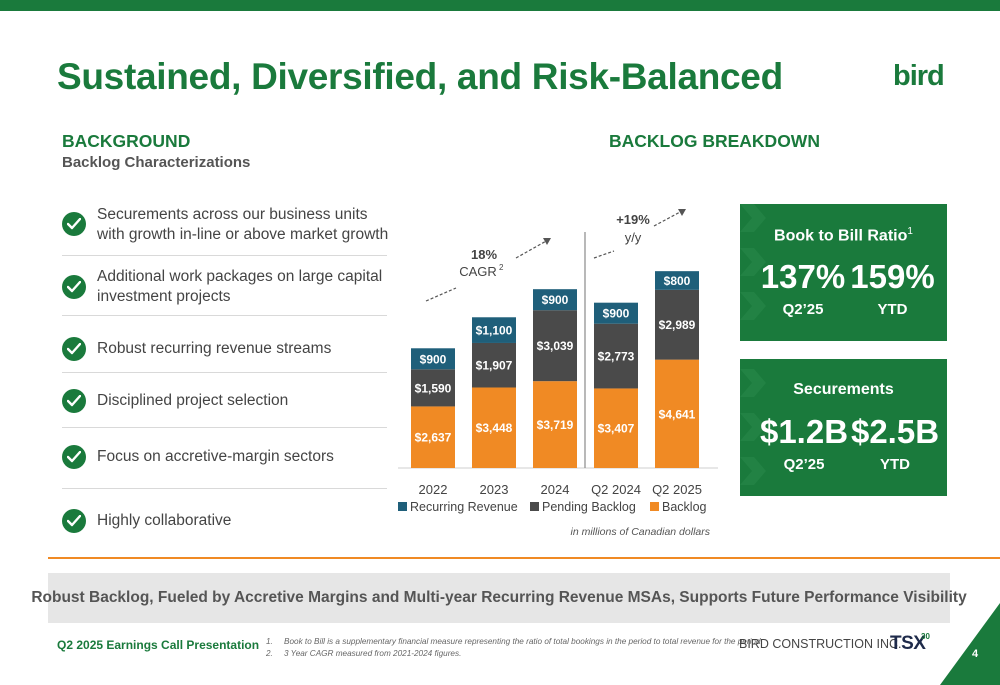 The image size is (1000, 685). What do you see at coordinates (269, 653) in the screenshot?
I see `footnote-number: 2.` at bounding box center [269, 653].